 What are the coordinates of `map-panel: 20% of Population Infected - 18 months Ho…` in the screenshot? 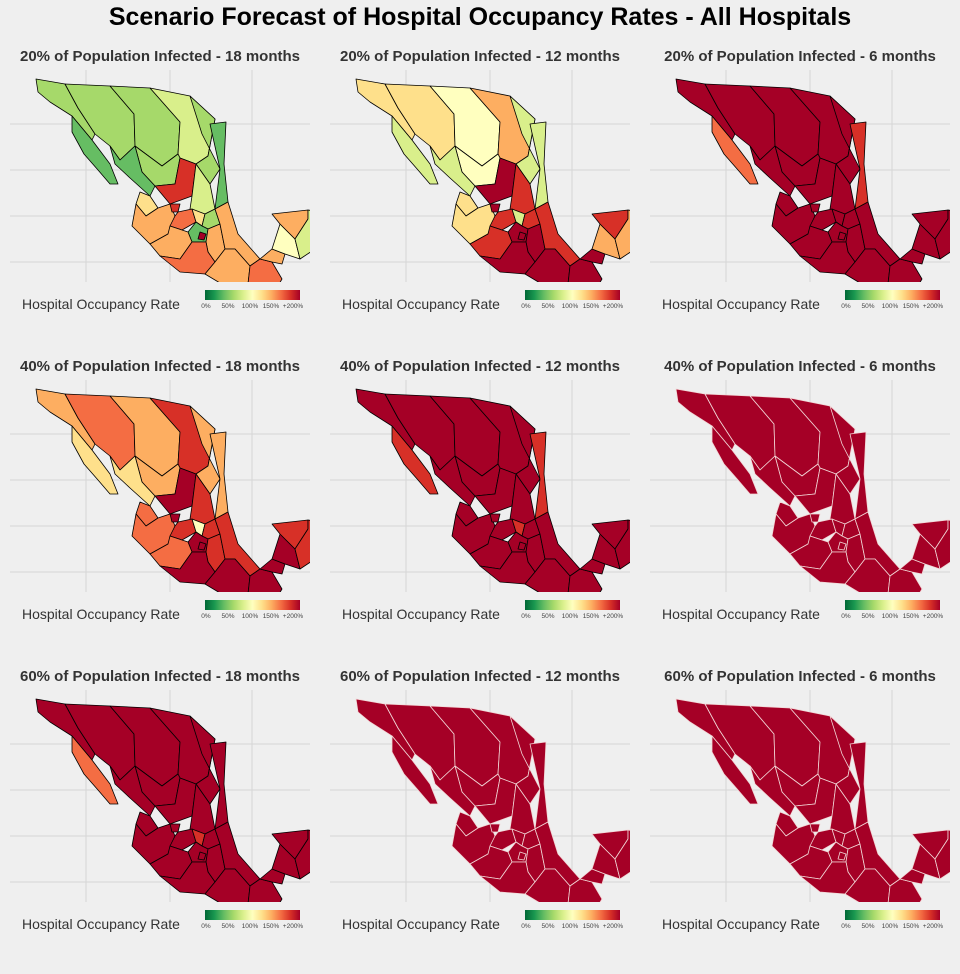 It's located at (160, 199).